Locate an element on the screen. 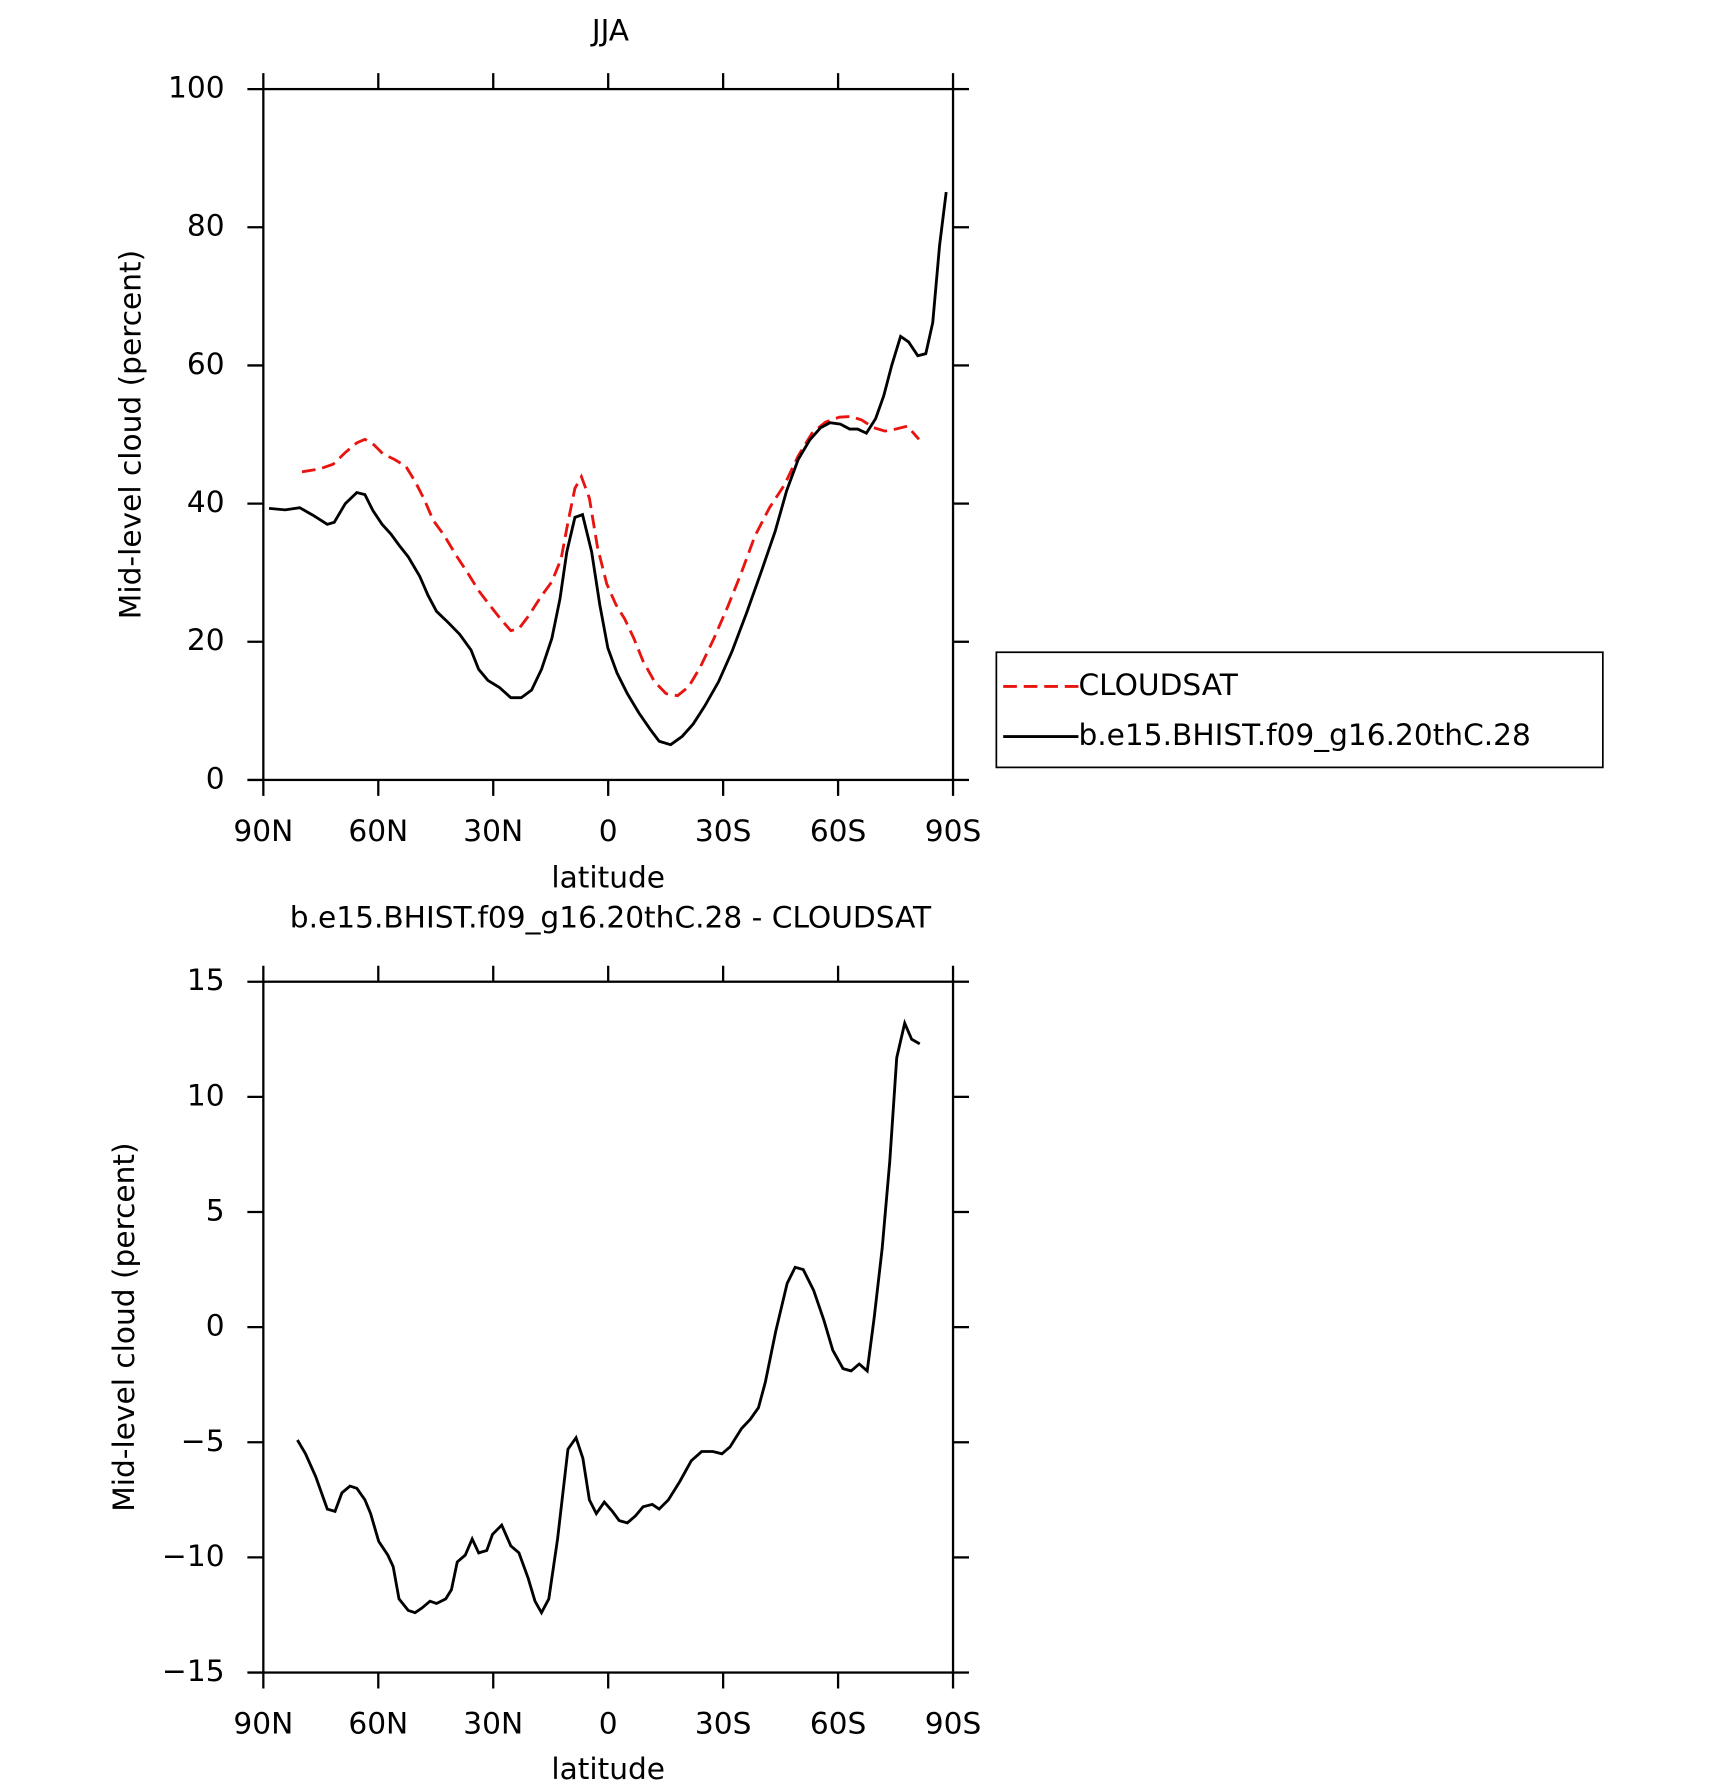 The width and height of the screenshot is (1710, 1789). chart-title: b.e15.BHIST.f09_g16.20thC.28 - CLOUDSAT is located at coordinates (611, 917).